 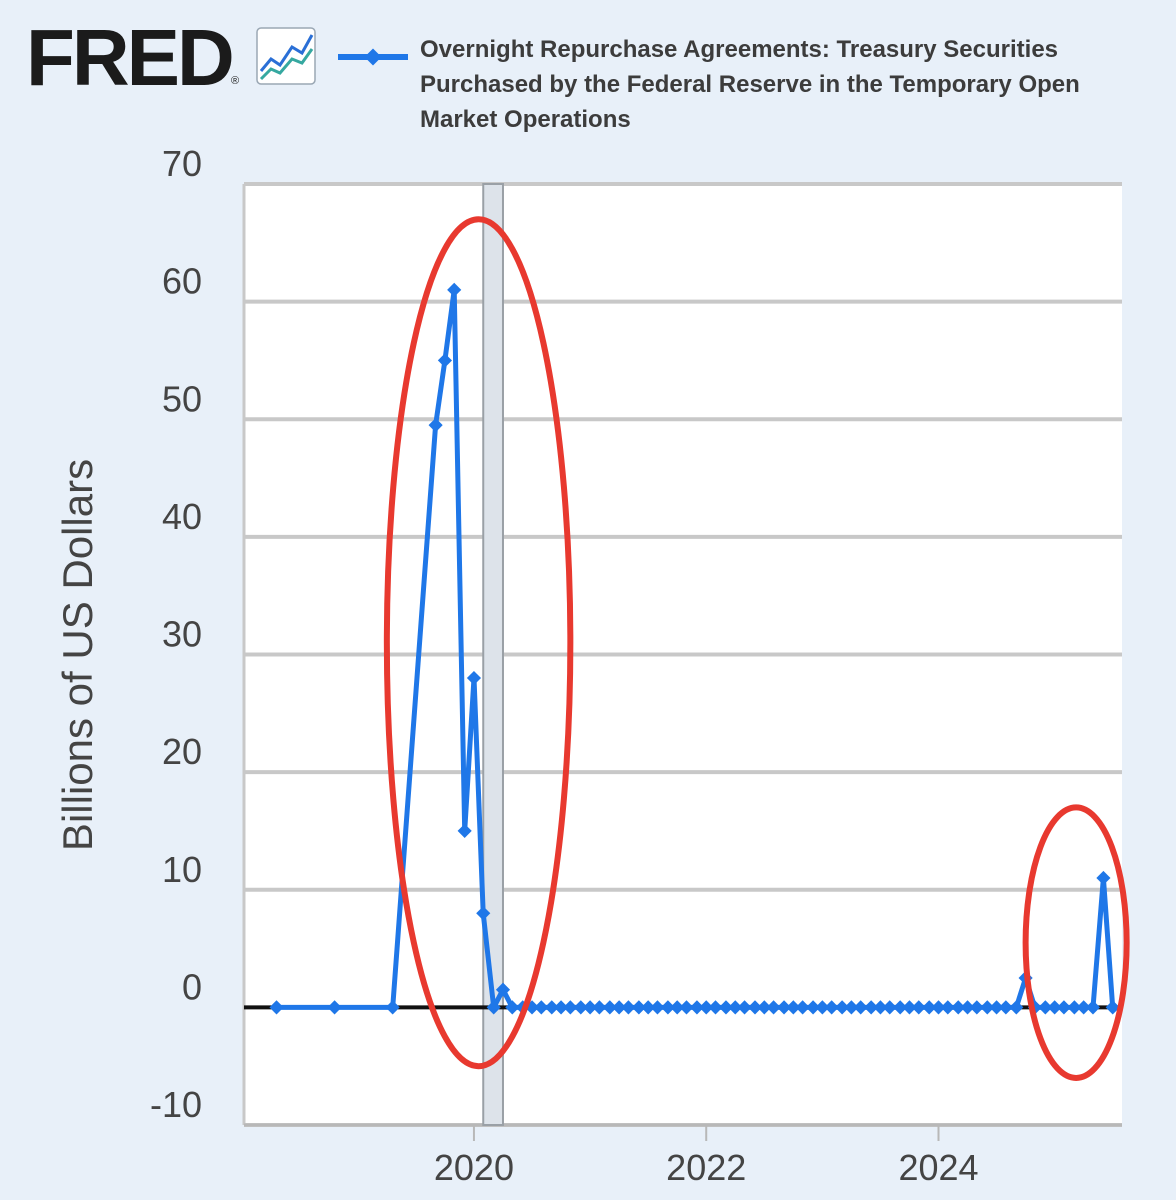 I want to click on y-tick-label: 70, so click(x=182, y=163).